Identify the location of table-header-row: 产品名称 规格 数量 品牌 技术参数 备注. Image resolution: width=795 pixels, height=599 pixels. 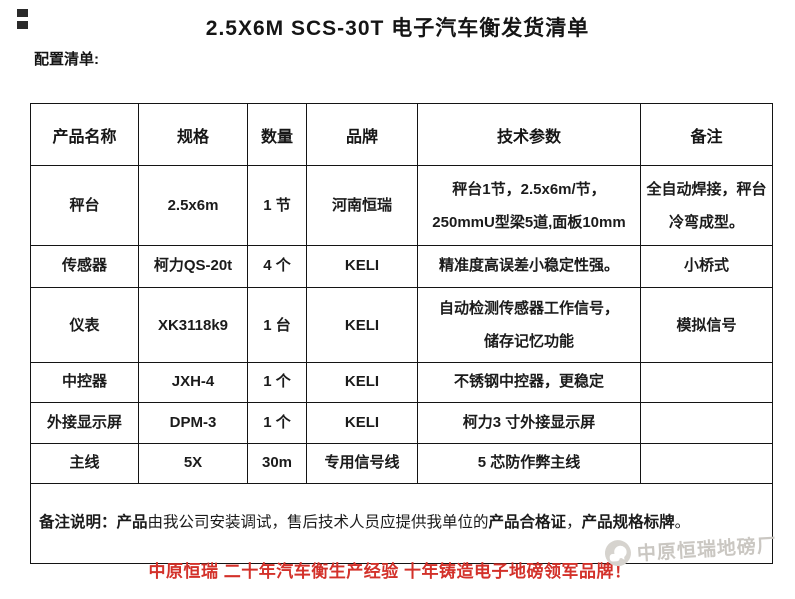
(401, 134).